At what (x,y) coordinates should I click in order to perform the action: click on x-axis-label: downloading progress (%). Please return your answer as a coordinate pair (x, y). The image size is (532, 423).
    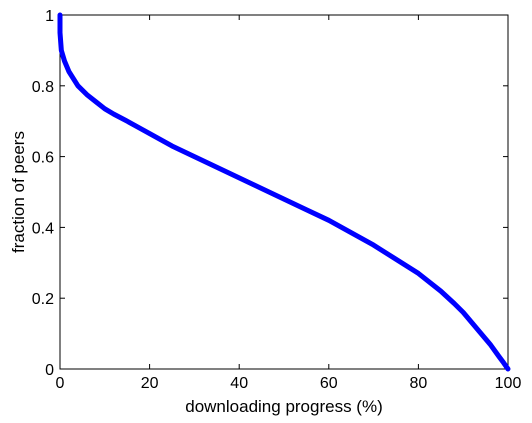
    Looking at the image, I should click on (284, 406).